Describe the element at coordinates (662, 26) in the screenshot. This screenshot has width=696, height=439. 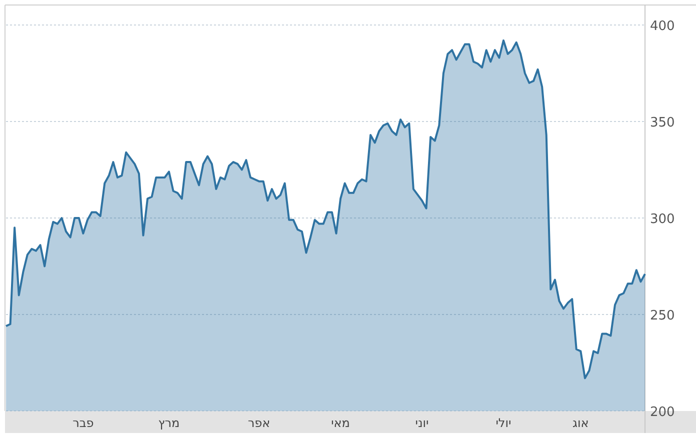
I see `y-tick-label: 400` at that location.